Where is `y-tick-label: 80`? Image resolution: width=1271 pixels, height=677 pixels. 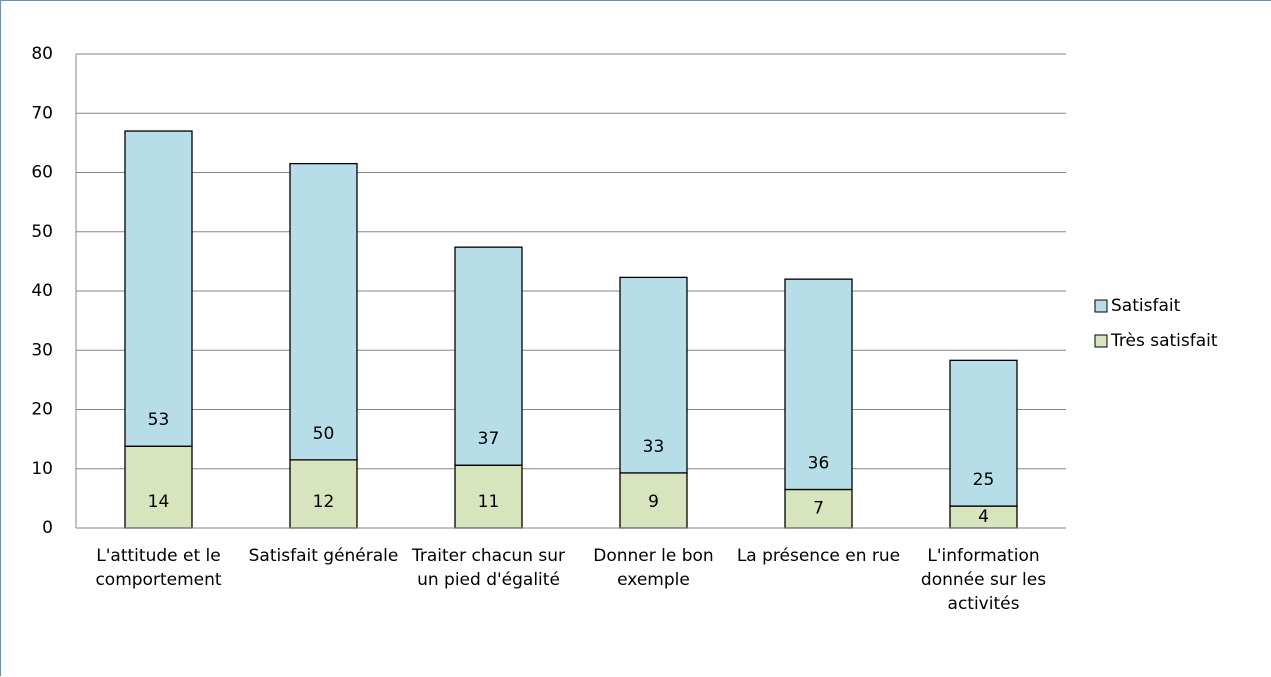
y-tick-label: 80 is located at coordinates (42, 54).